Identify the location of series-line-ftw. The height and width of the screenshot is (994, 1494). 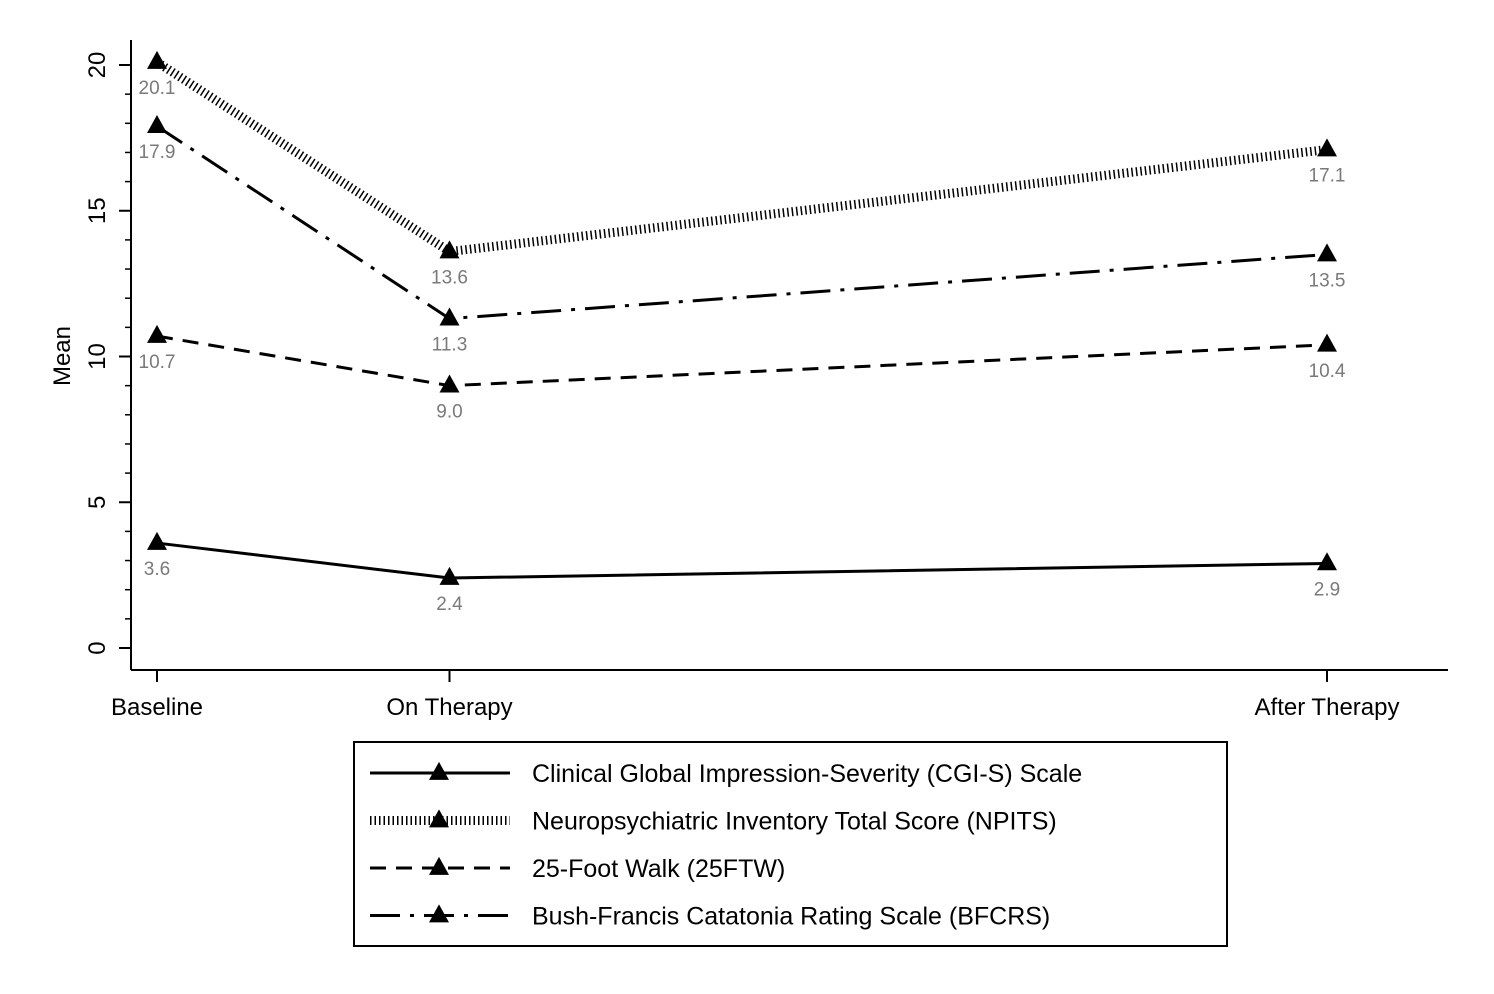
(742, 361).